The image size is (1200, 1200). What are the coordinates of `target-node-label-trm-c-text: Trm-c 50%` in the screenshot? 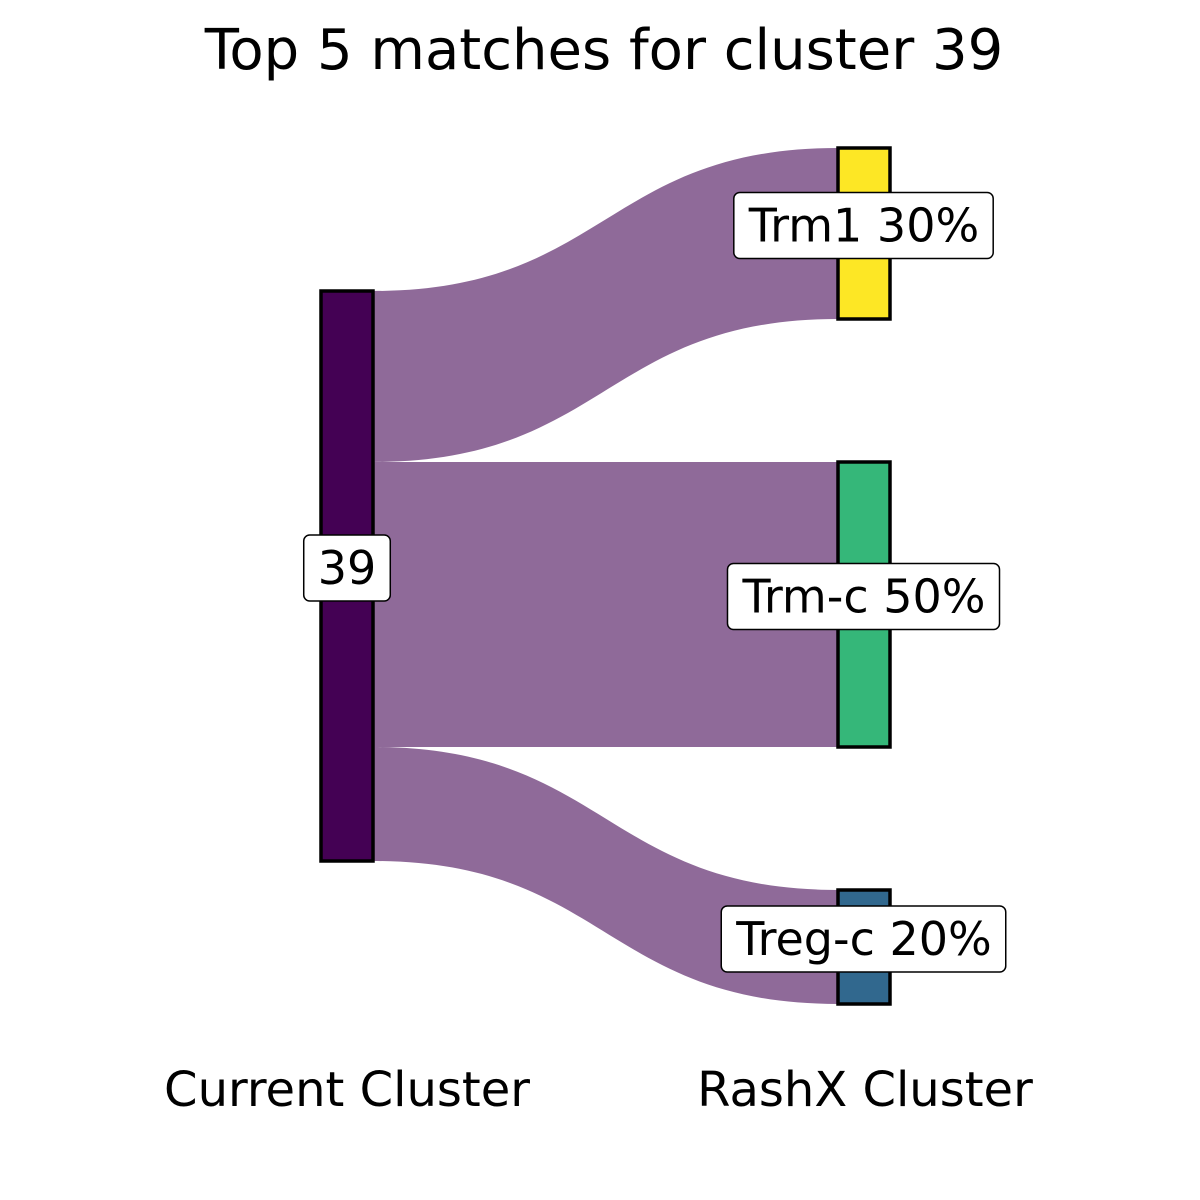 It's located at (863, 597).